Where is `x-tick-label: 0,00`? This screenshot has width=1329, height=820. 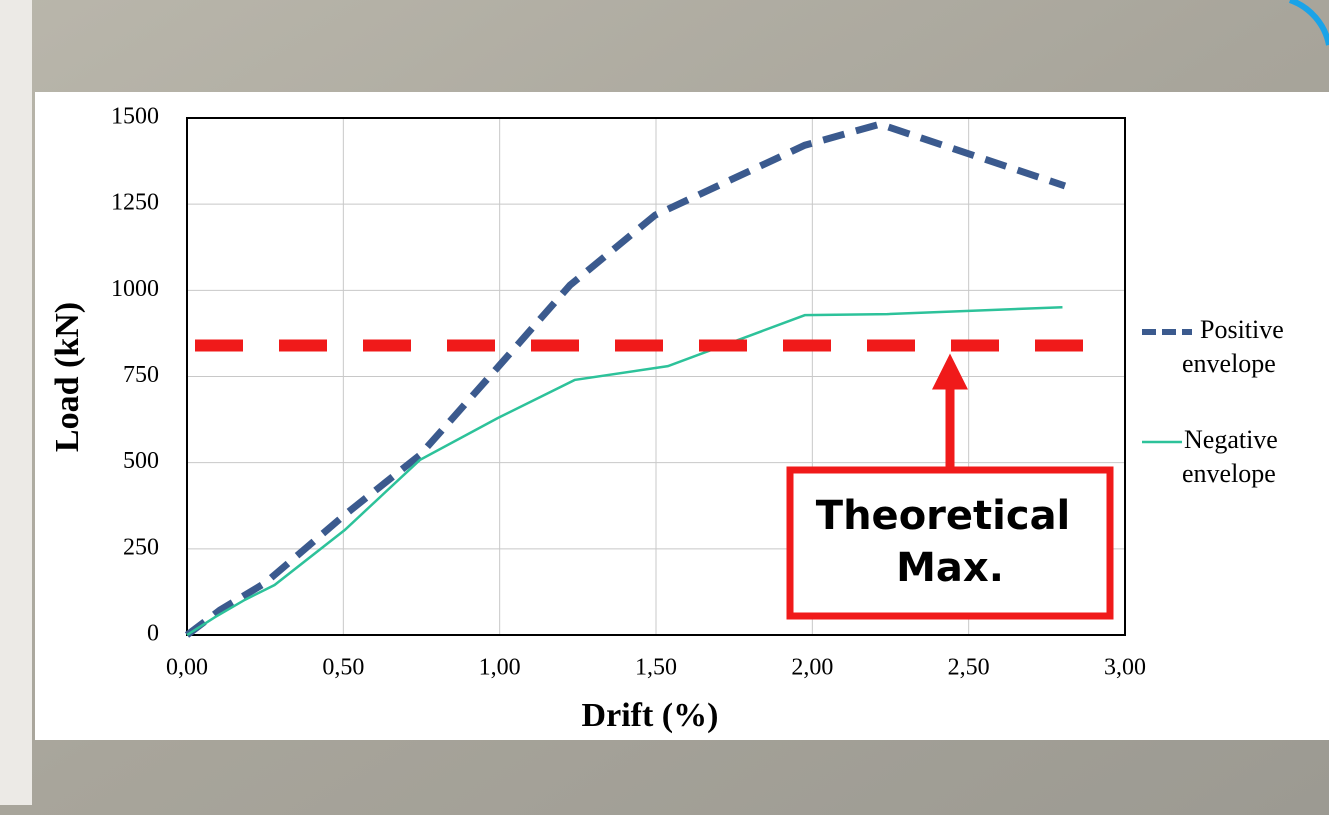 x-tick-label: 0,00 is located at coordinates (187, 668).